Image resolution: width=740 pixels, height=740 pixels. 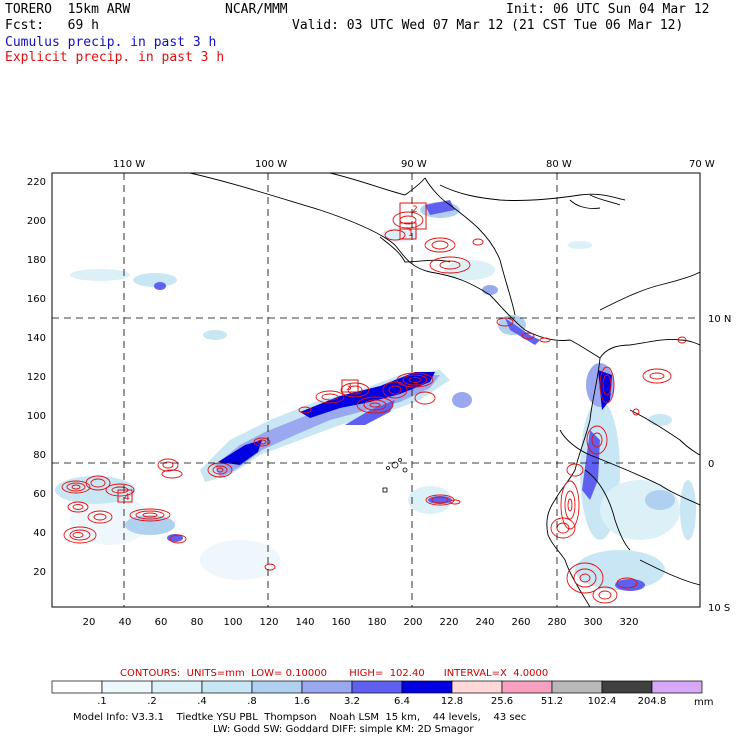 What do you see at coordinates (702, 164) in the screenshot?
I see `lon-label: 70 W` at bounding box center [702, 164].